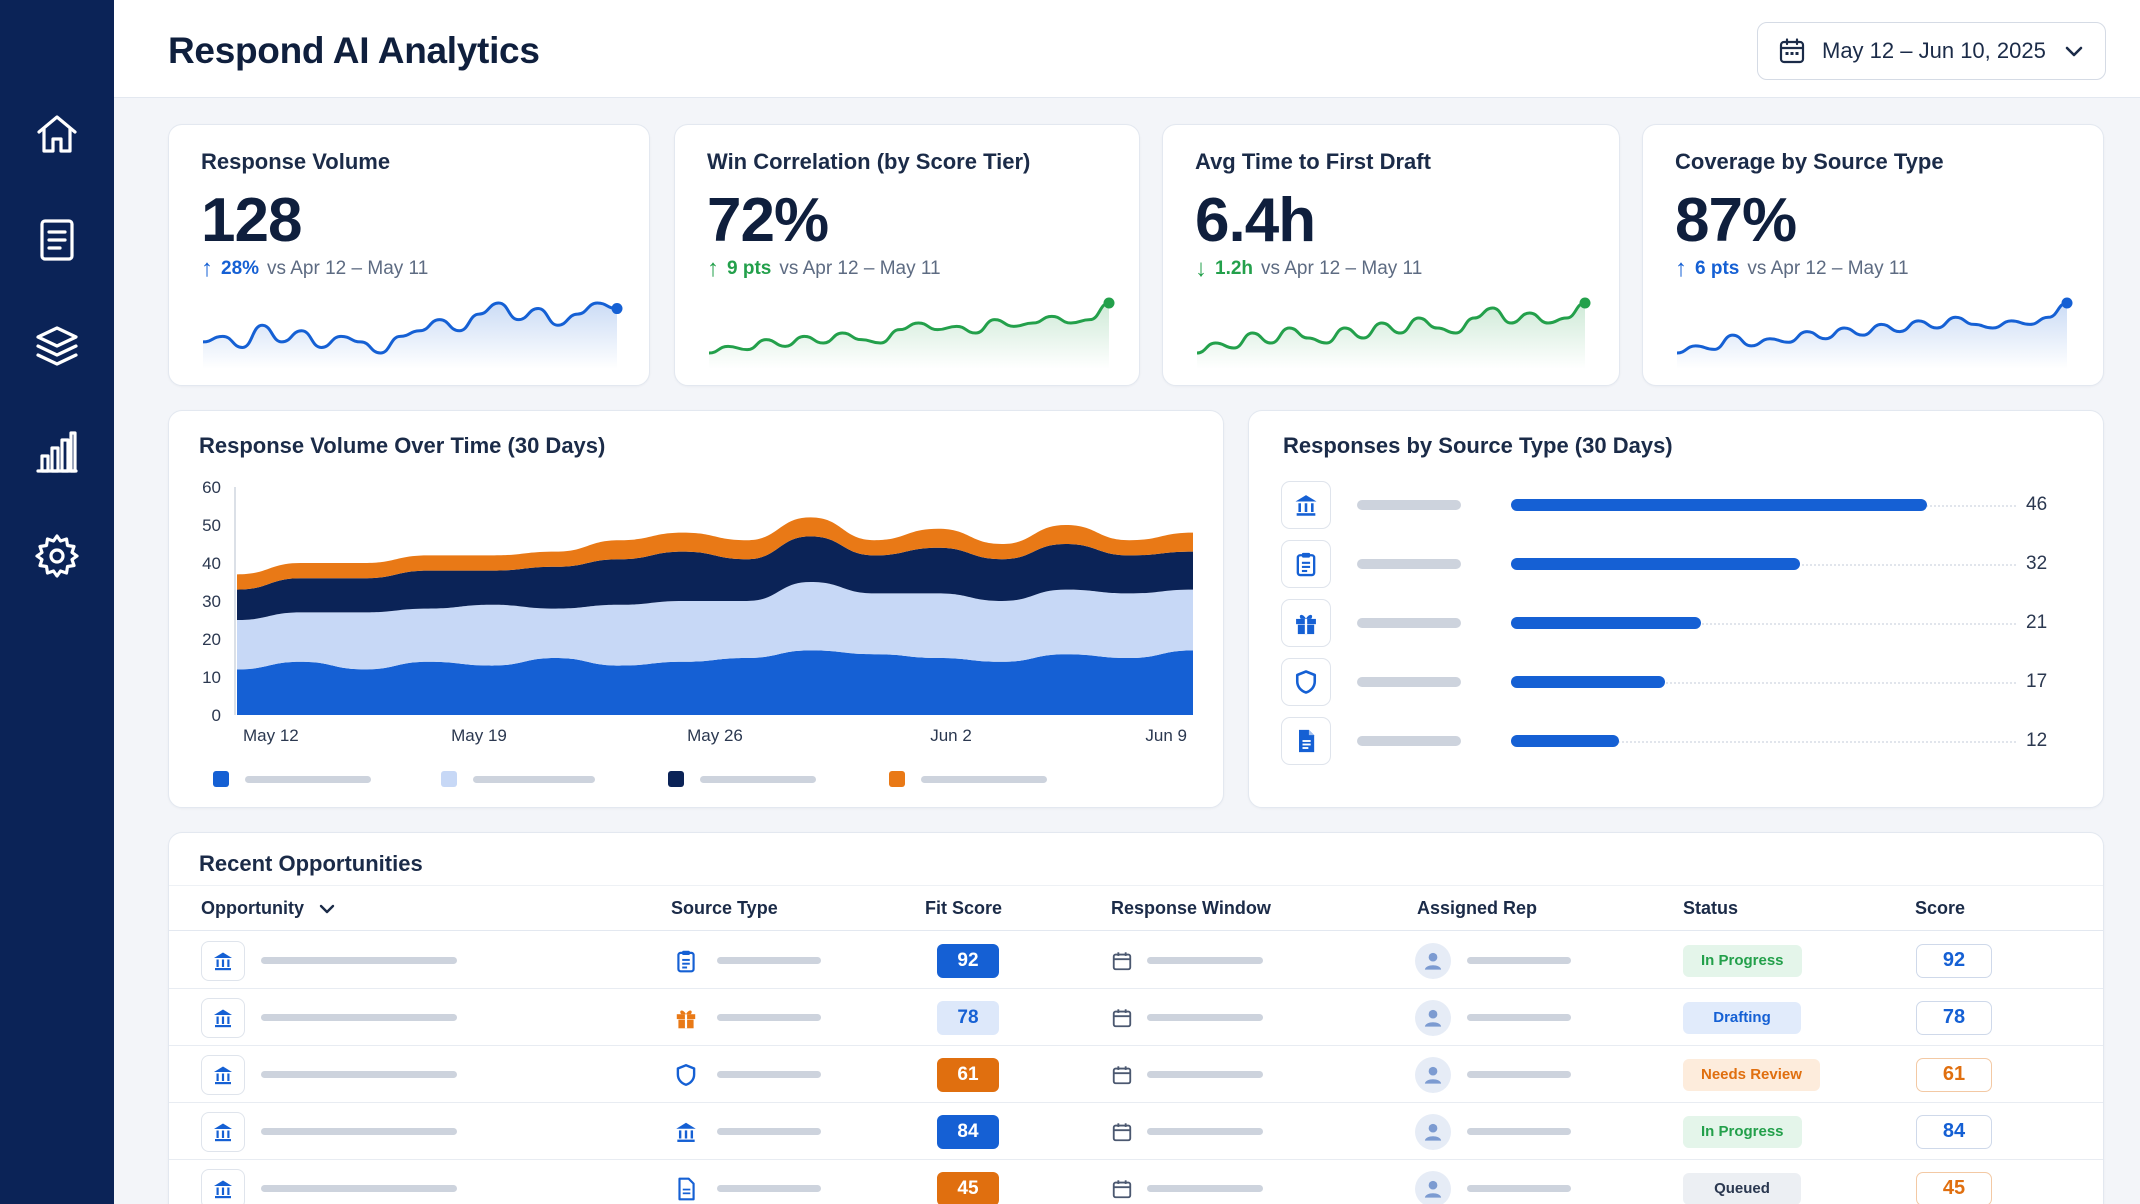  What do you see at coordinates (768, 220) in the screenshot?
I see `kpi-value: 72%` at bounding box center [768, 220].